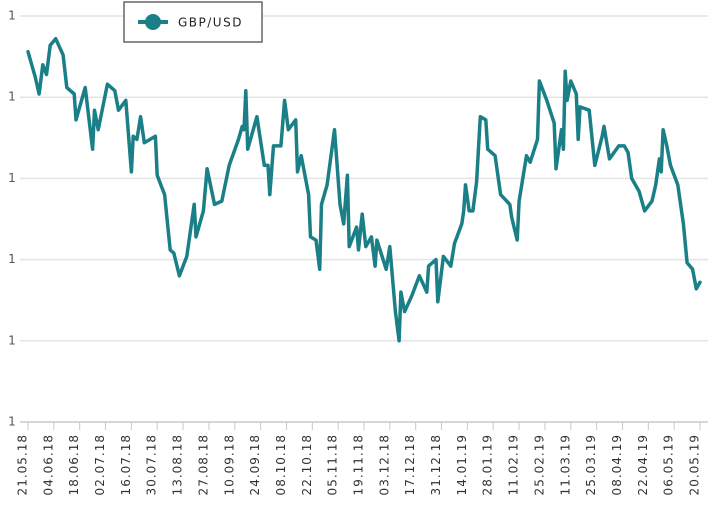  What do you see at coordinates (462, 464) in the screenshot?
I see `x-tick-label: 14.01.19` at bounding box center [462, 464].